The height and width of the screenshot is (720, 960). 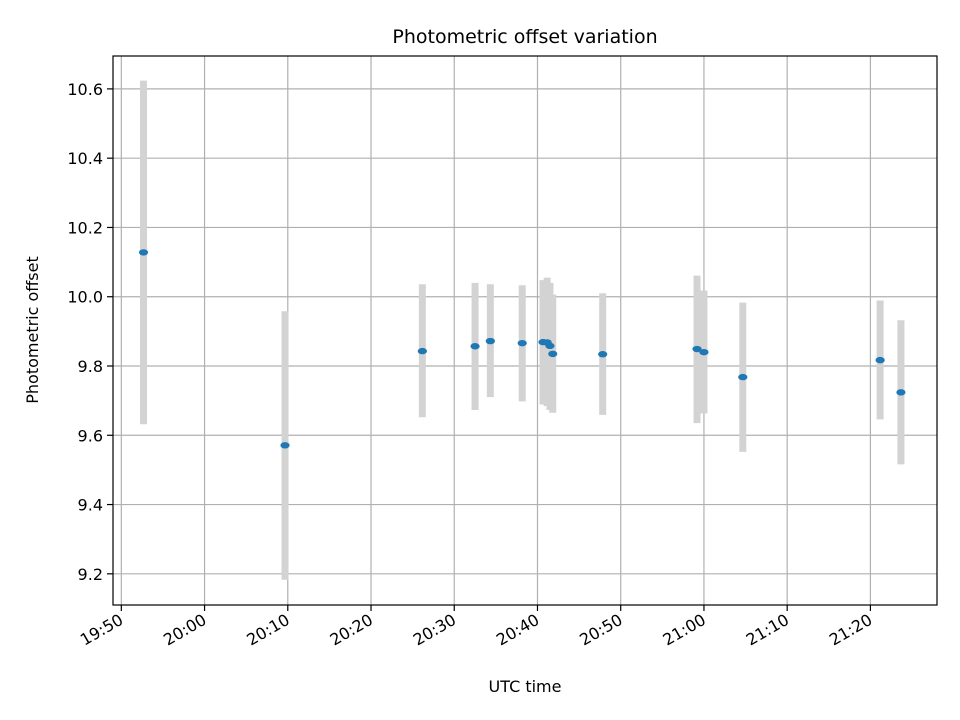 I want to click on x-tick-label: 20:00, so click(x=184, y=630).